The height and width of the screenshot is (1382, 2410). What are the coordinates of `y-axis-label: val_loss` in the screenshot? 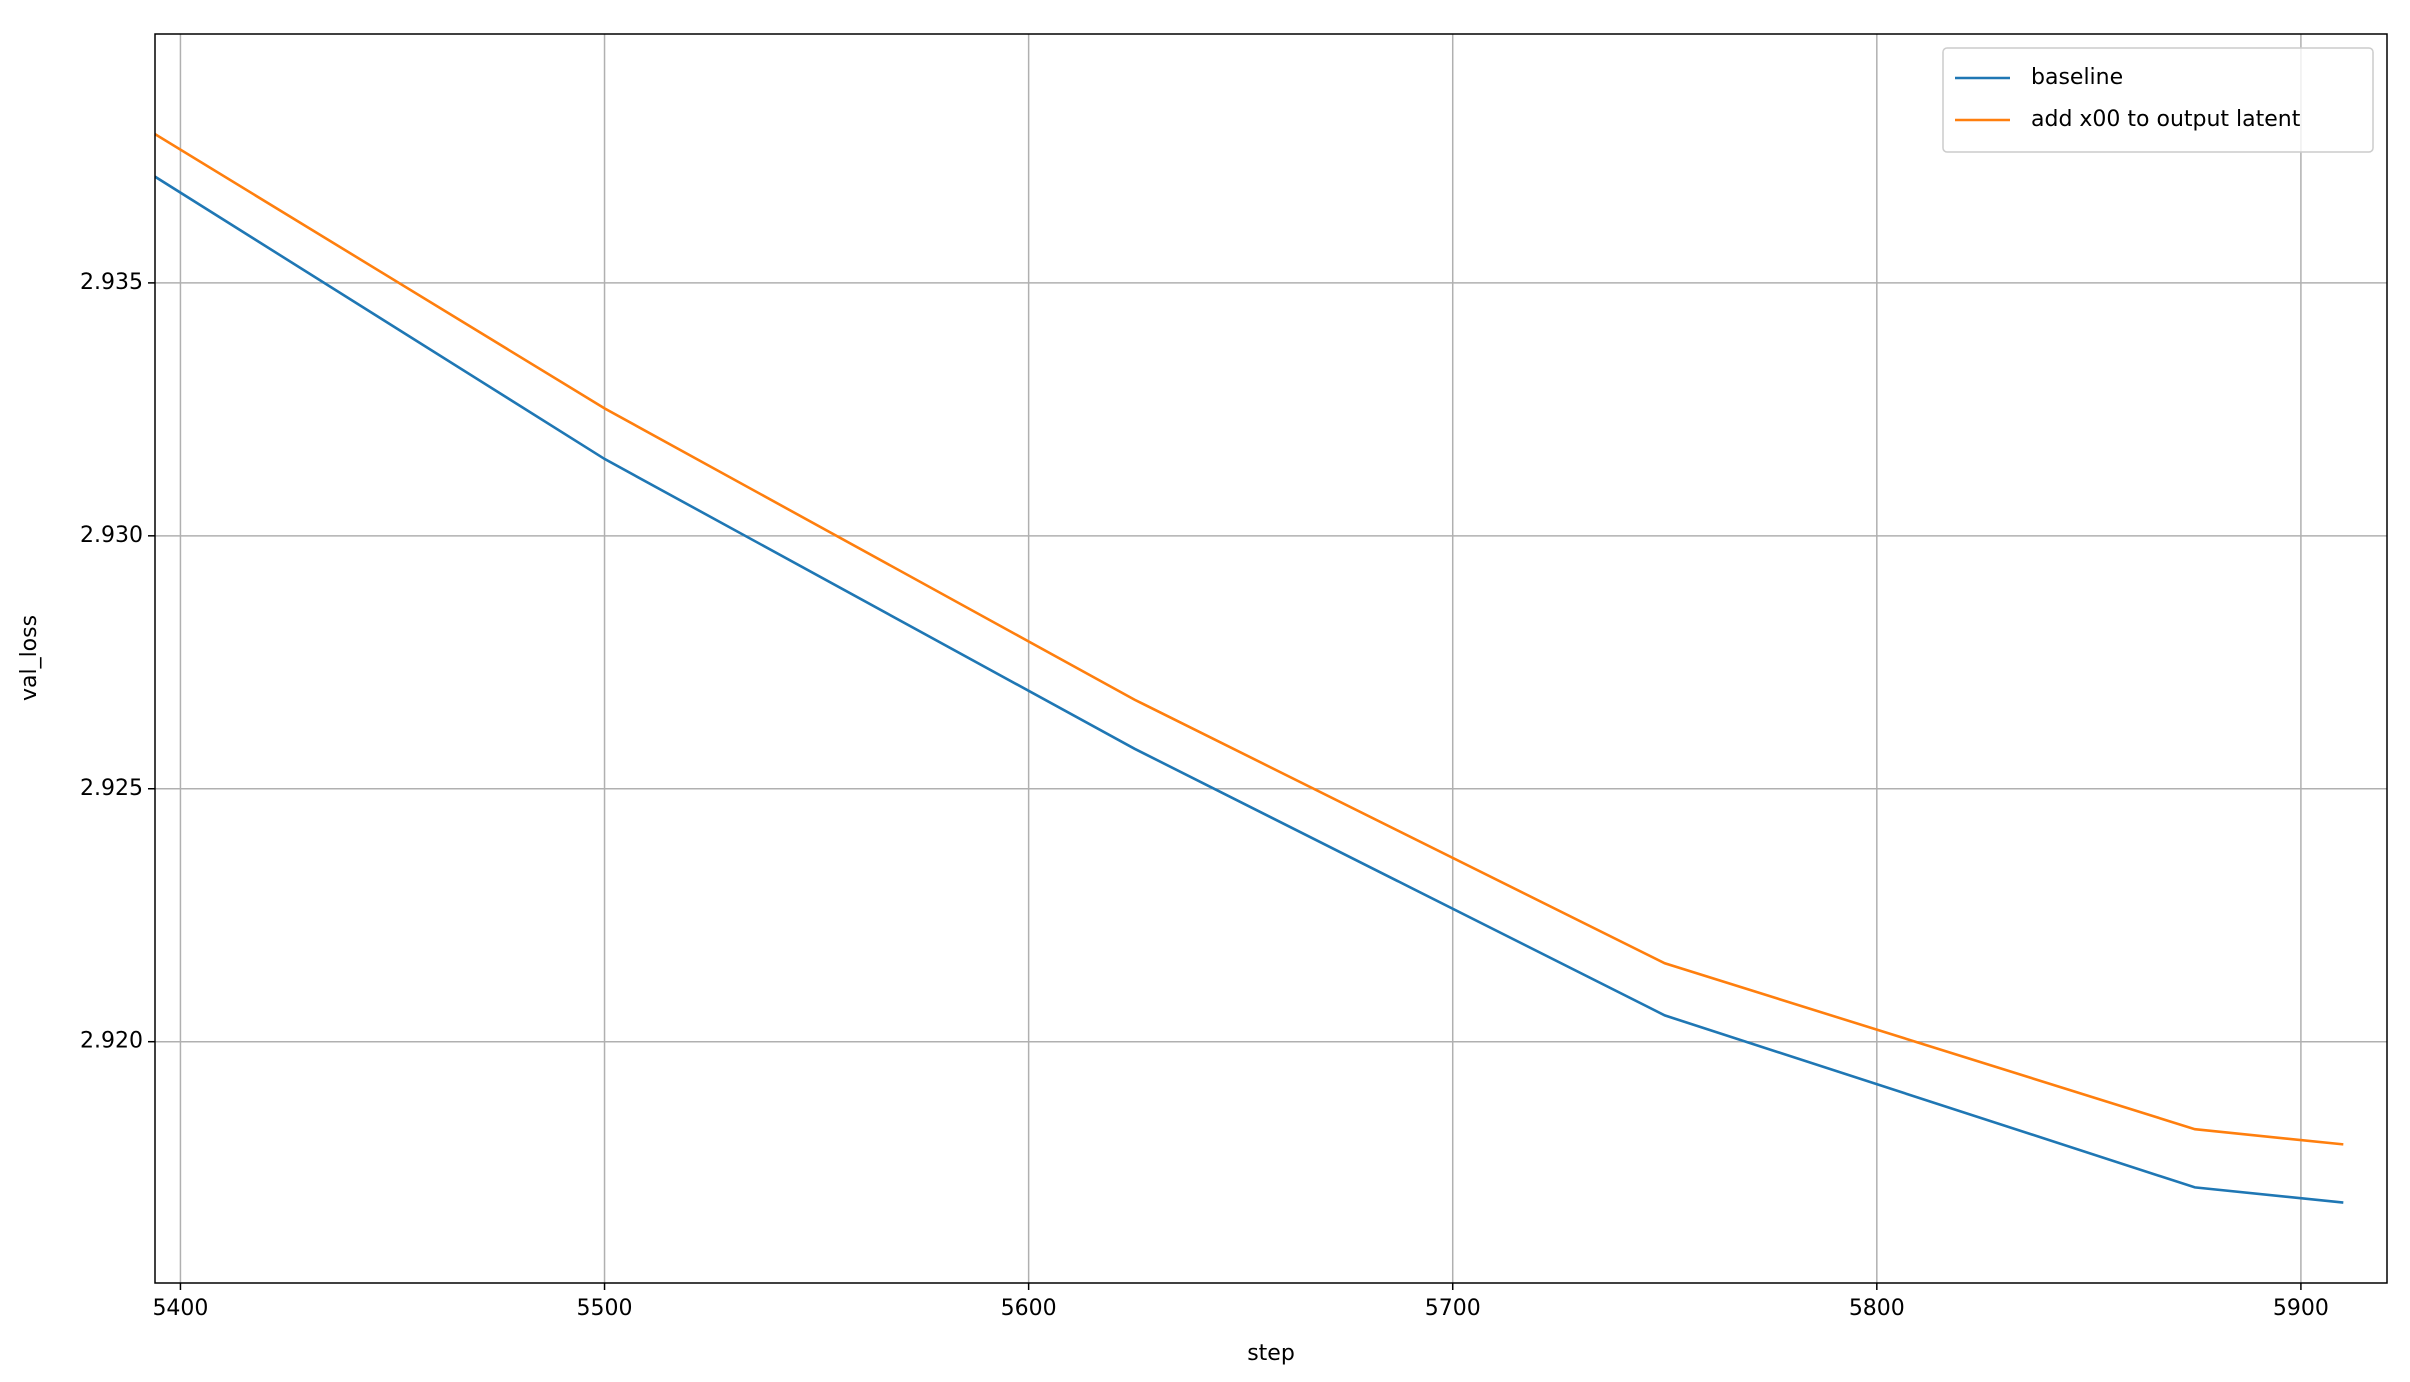 It's located at (29, 658).